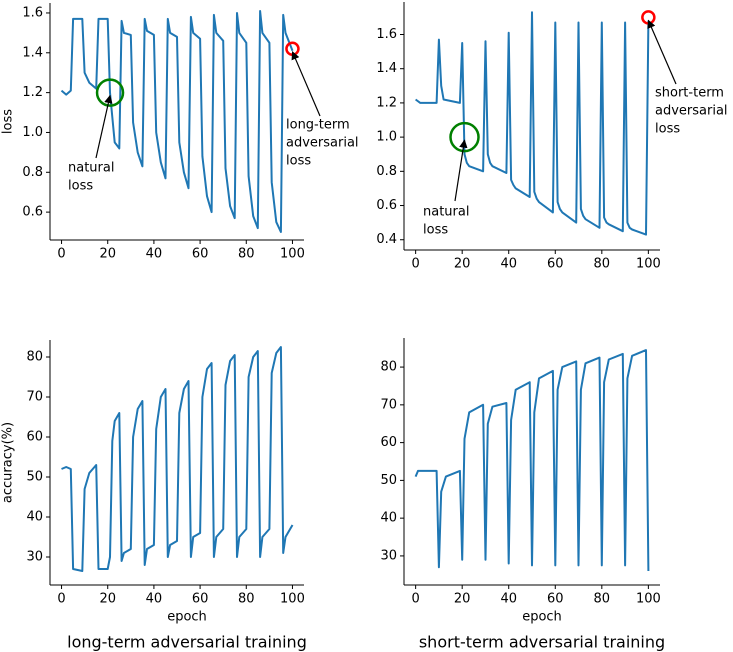 The image size is (733, 652). I want to click on y-axis-label: accuracy(%), so click(8, 462).